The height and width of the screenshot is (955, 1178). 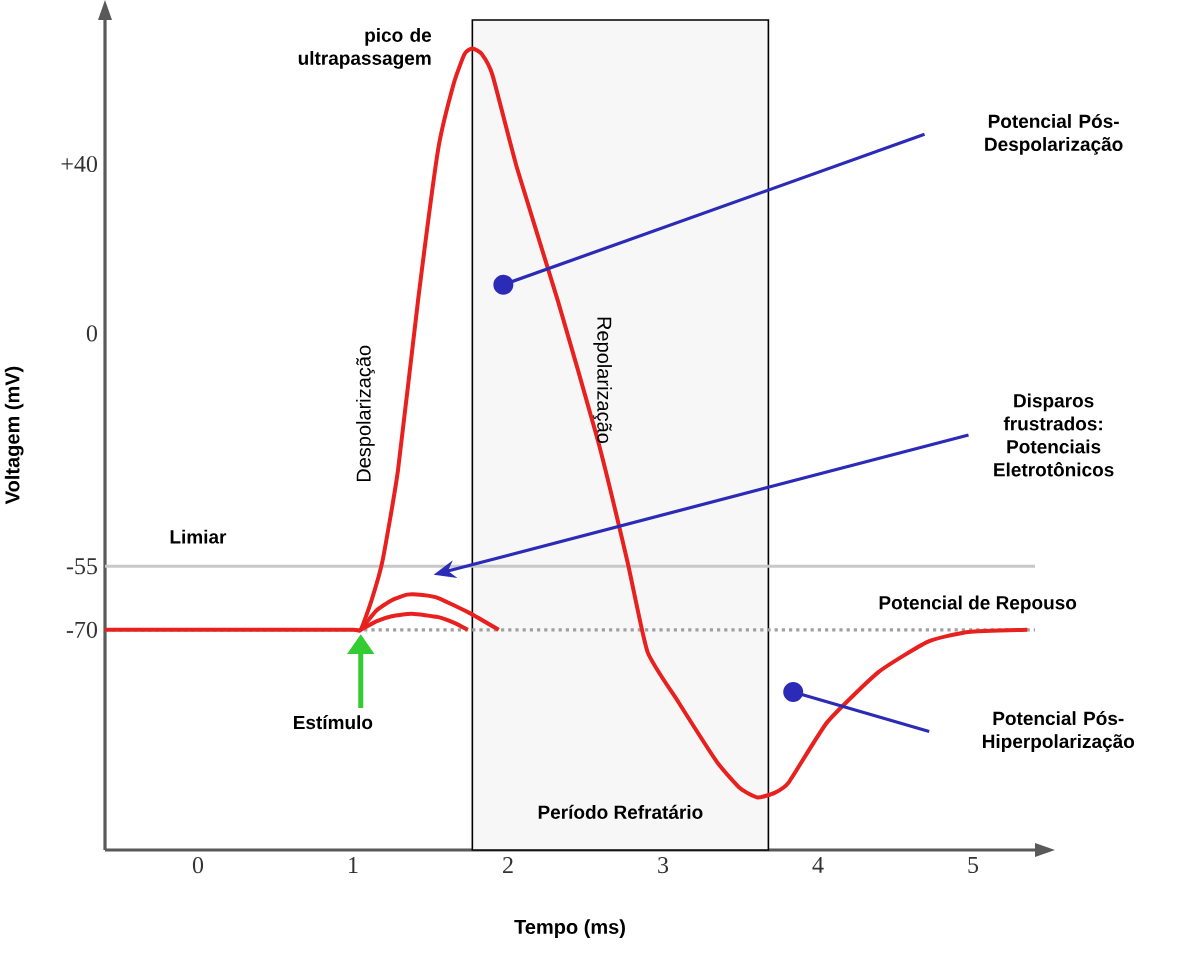 What do you see at coordinates (82, 566) in the screenshot?
I see `y-tick-label: -55` at bounding box center [82, 566].